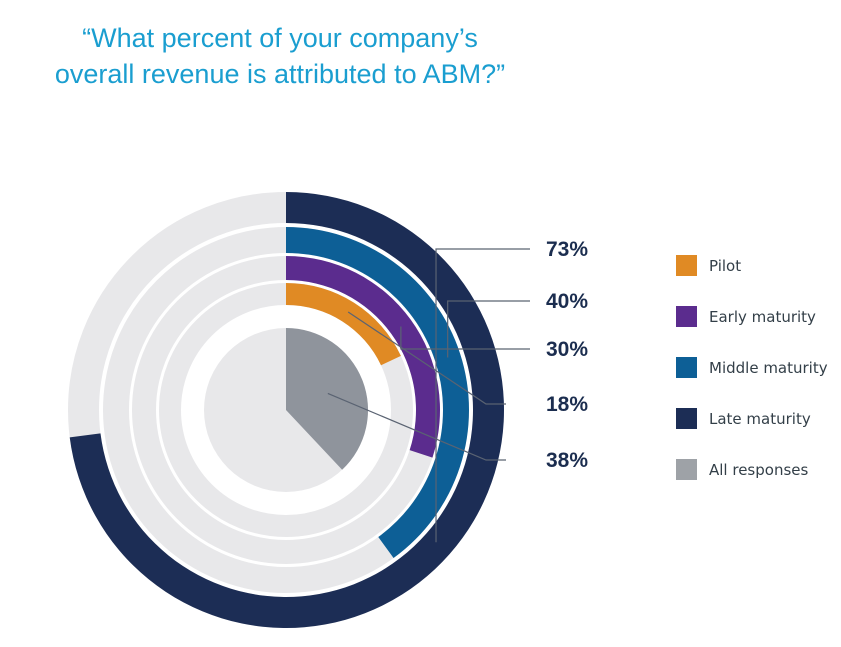  I want to click on legend-label-early-maturity: Early maturity, so click(762, 316).